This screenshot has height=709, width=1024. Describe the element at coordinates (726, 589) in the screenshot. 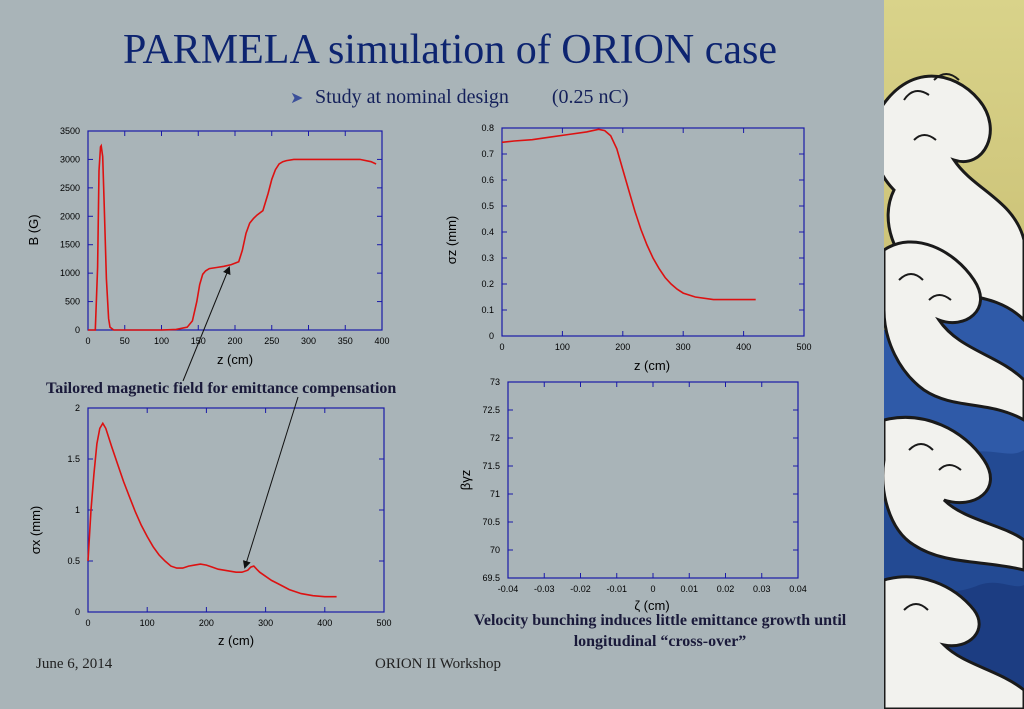

I see `x-tick-label: 0.02` at that location.